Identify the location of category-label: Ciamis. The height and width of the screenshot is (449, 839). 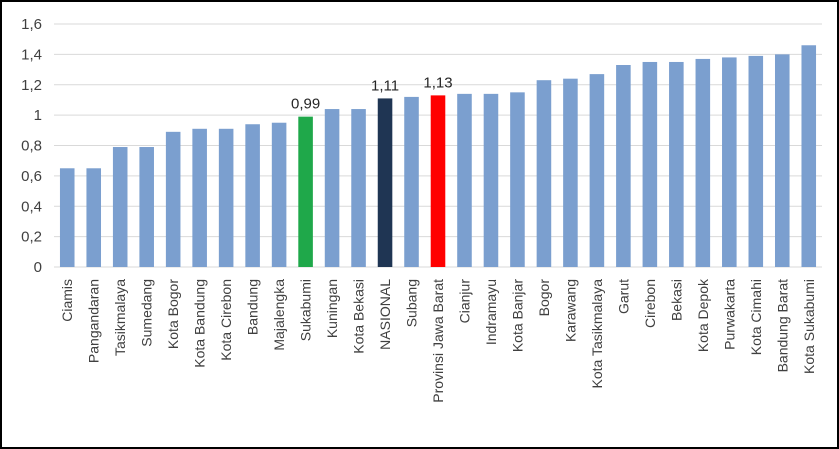
(67, 300).